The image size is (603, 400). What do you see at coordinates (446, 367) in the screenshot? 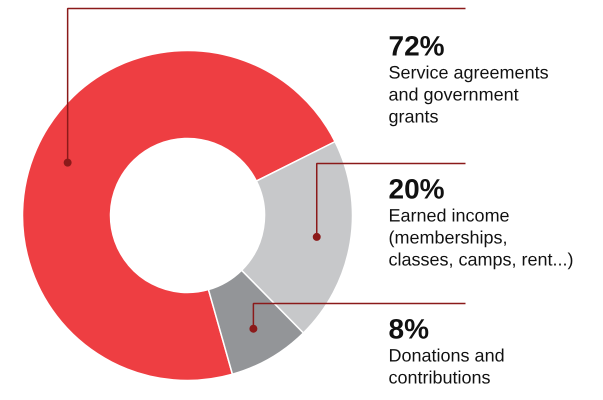
I see `slice-label: Donations and contributions` at bounding box center [446, 367].